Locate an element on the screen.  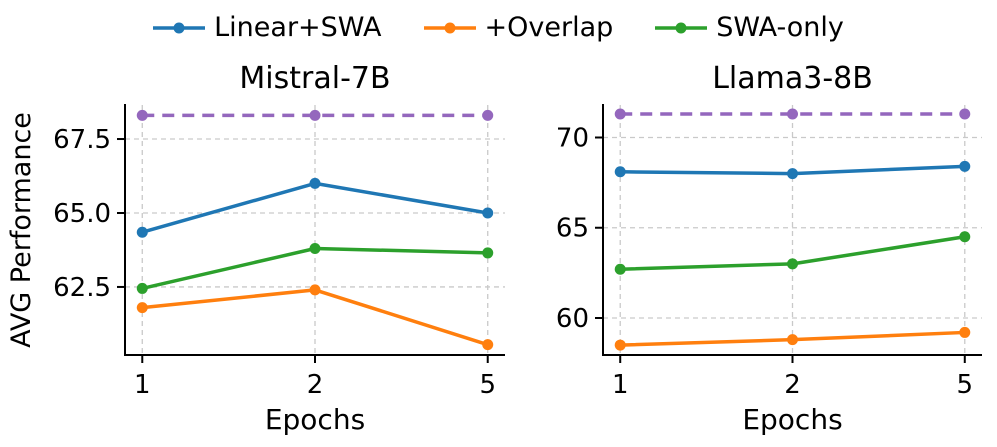
y-tick-label: 65 is located at coordinates (572, 229).